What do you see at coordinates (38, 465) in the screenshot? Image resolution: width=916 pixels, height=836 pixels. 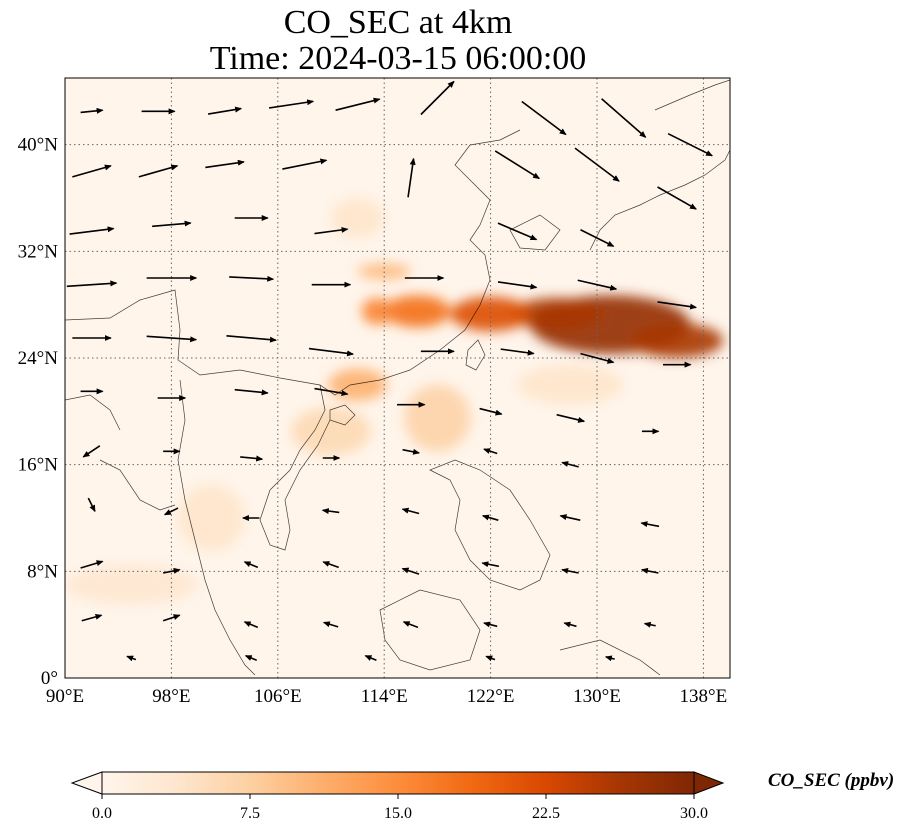 I see `lat-tick-label: 16°N` at bounding box center [38, 465].